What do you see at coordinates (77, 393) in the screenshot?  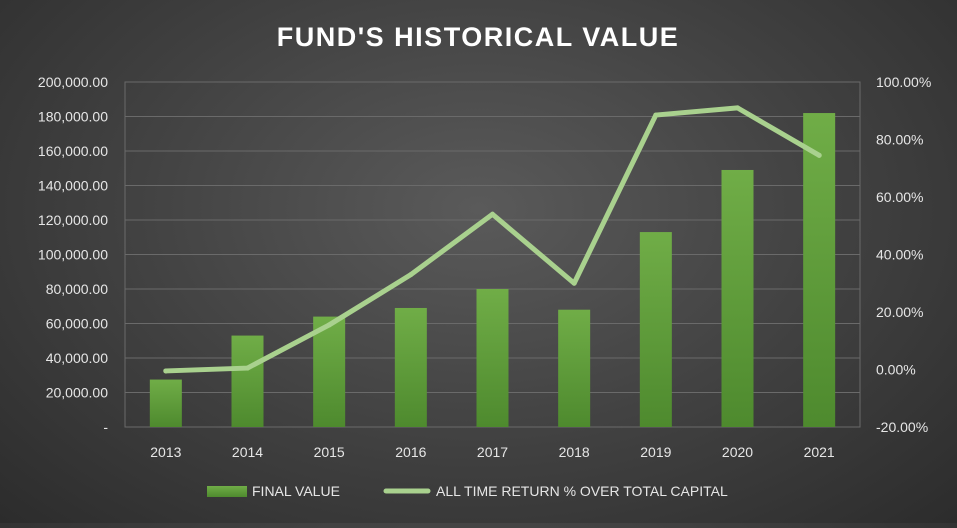 I see `left-tick-label: 20,000.00` at bounding box center [77, 393].